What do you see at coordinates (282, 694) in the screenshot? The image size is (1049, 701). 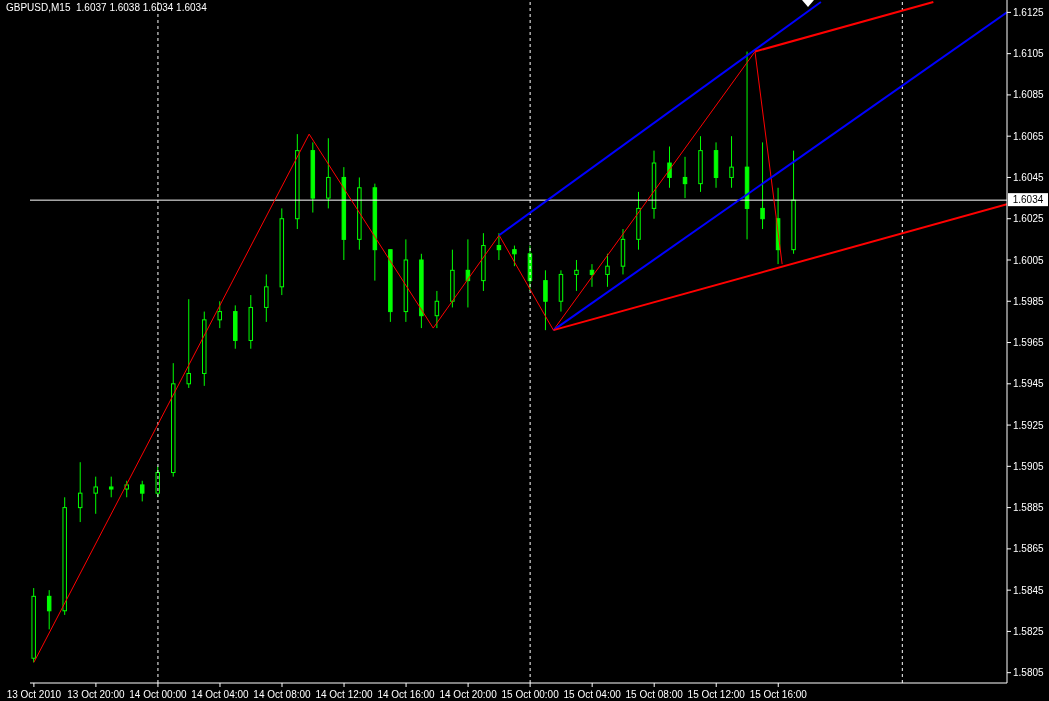 I see `x-tick-label: 14 Oct 08:00` at bounding box center [282, 694].